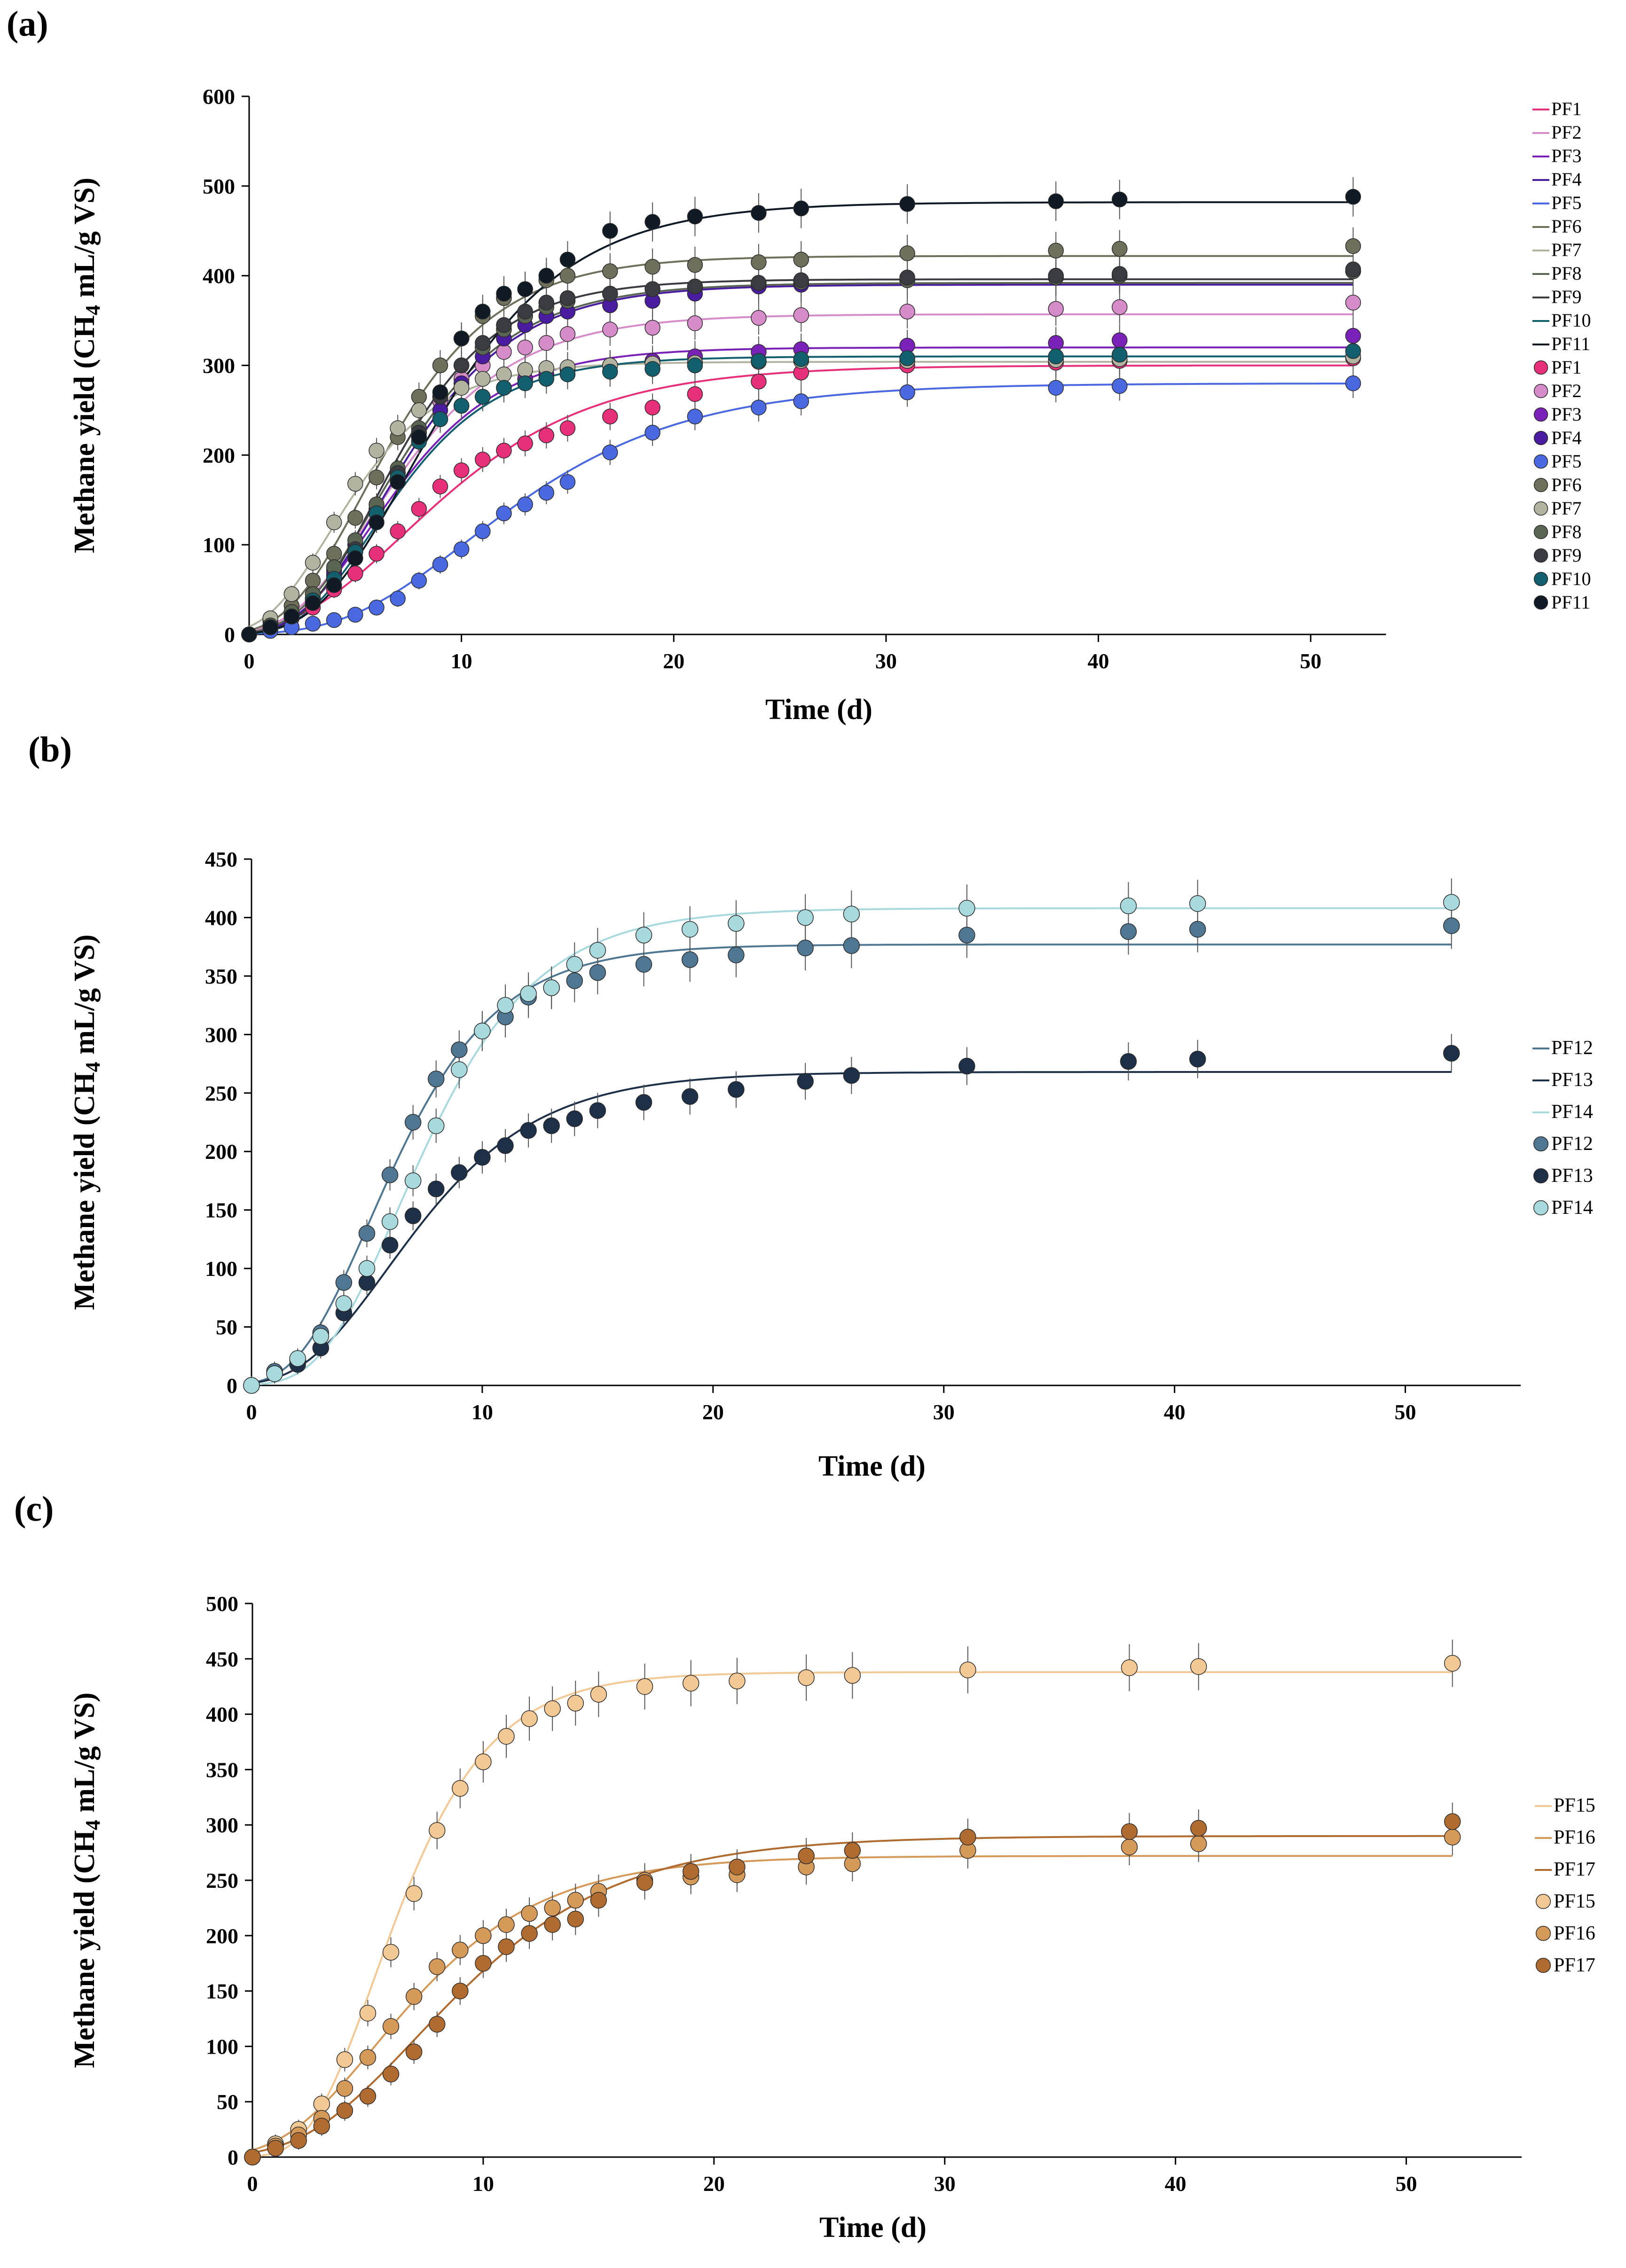 This screenshot has width=1626, height=2268. I want to click on legend-marker-label: PF2, so click(1566, 390).